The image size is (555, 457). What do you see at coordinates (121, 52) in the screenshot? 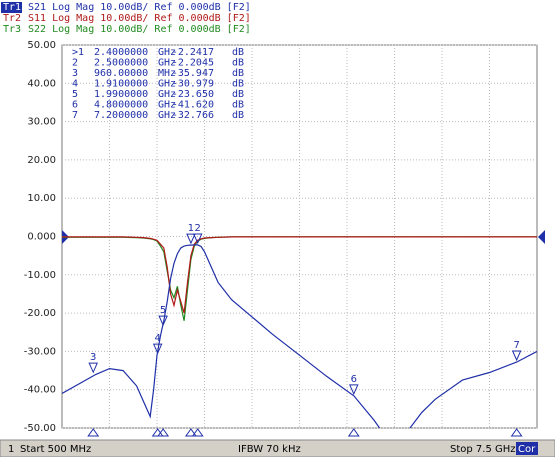
I see `marker-table-cell: 2.4000000` at bounding box center [121, 52].